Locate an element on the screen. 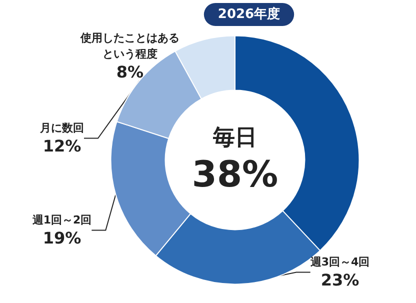 The width and height of the screenshot is (416, 303). data-label: 8% is located at coordinates (130, 72).